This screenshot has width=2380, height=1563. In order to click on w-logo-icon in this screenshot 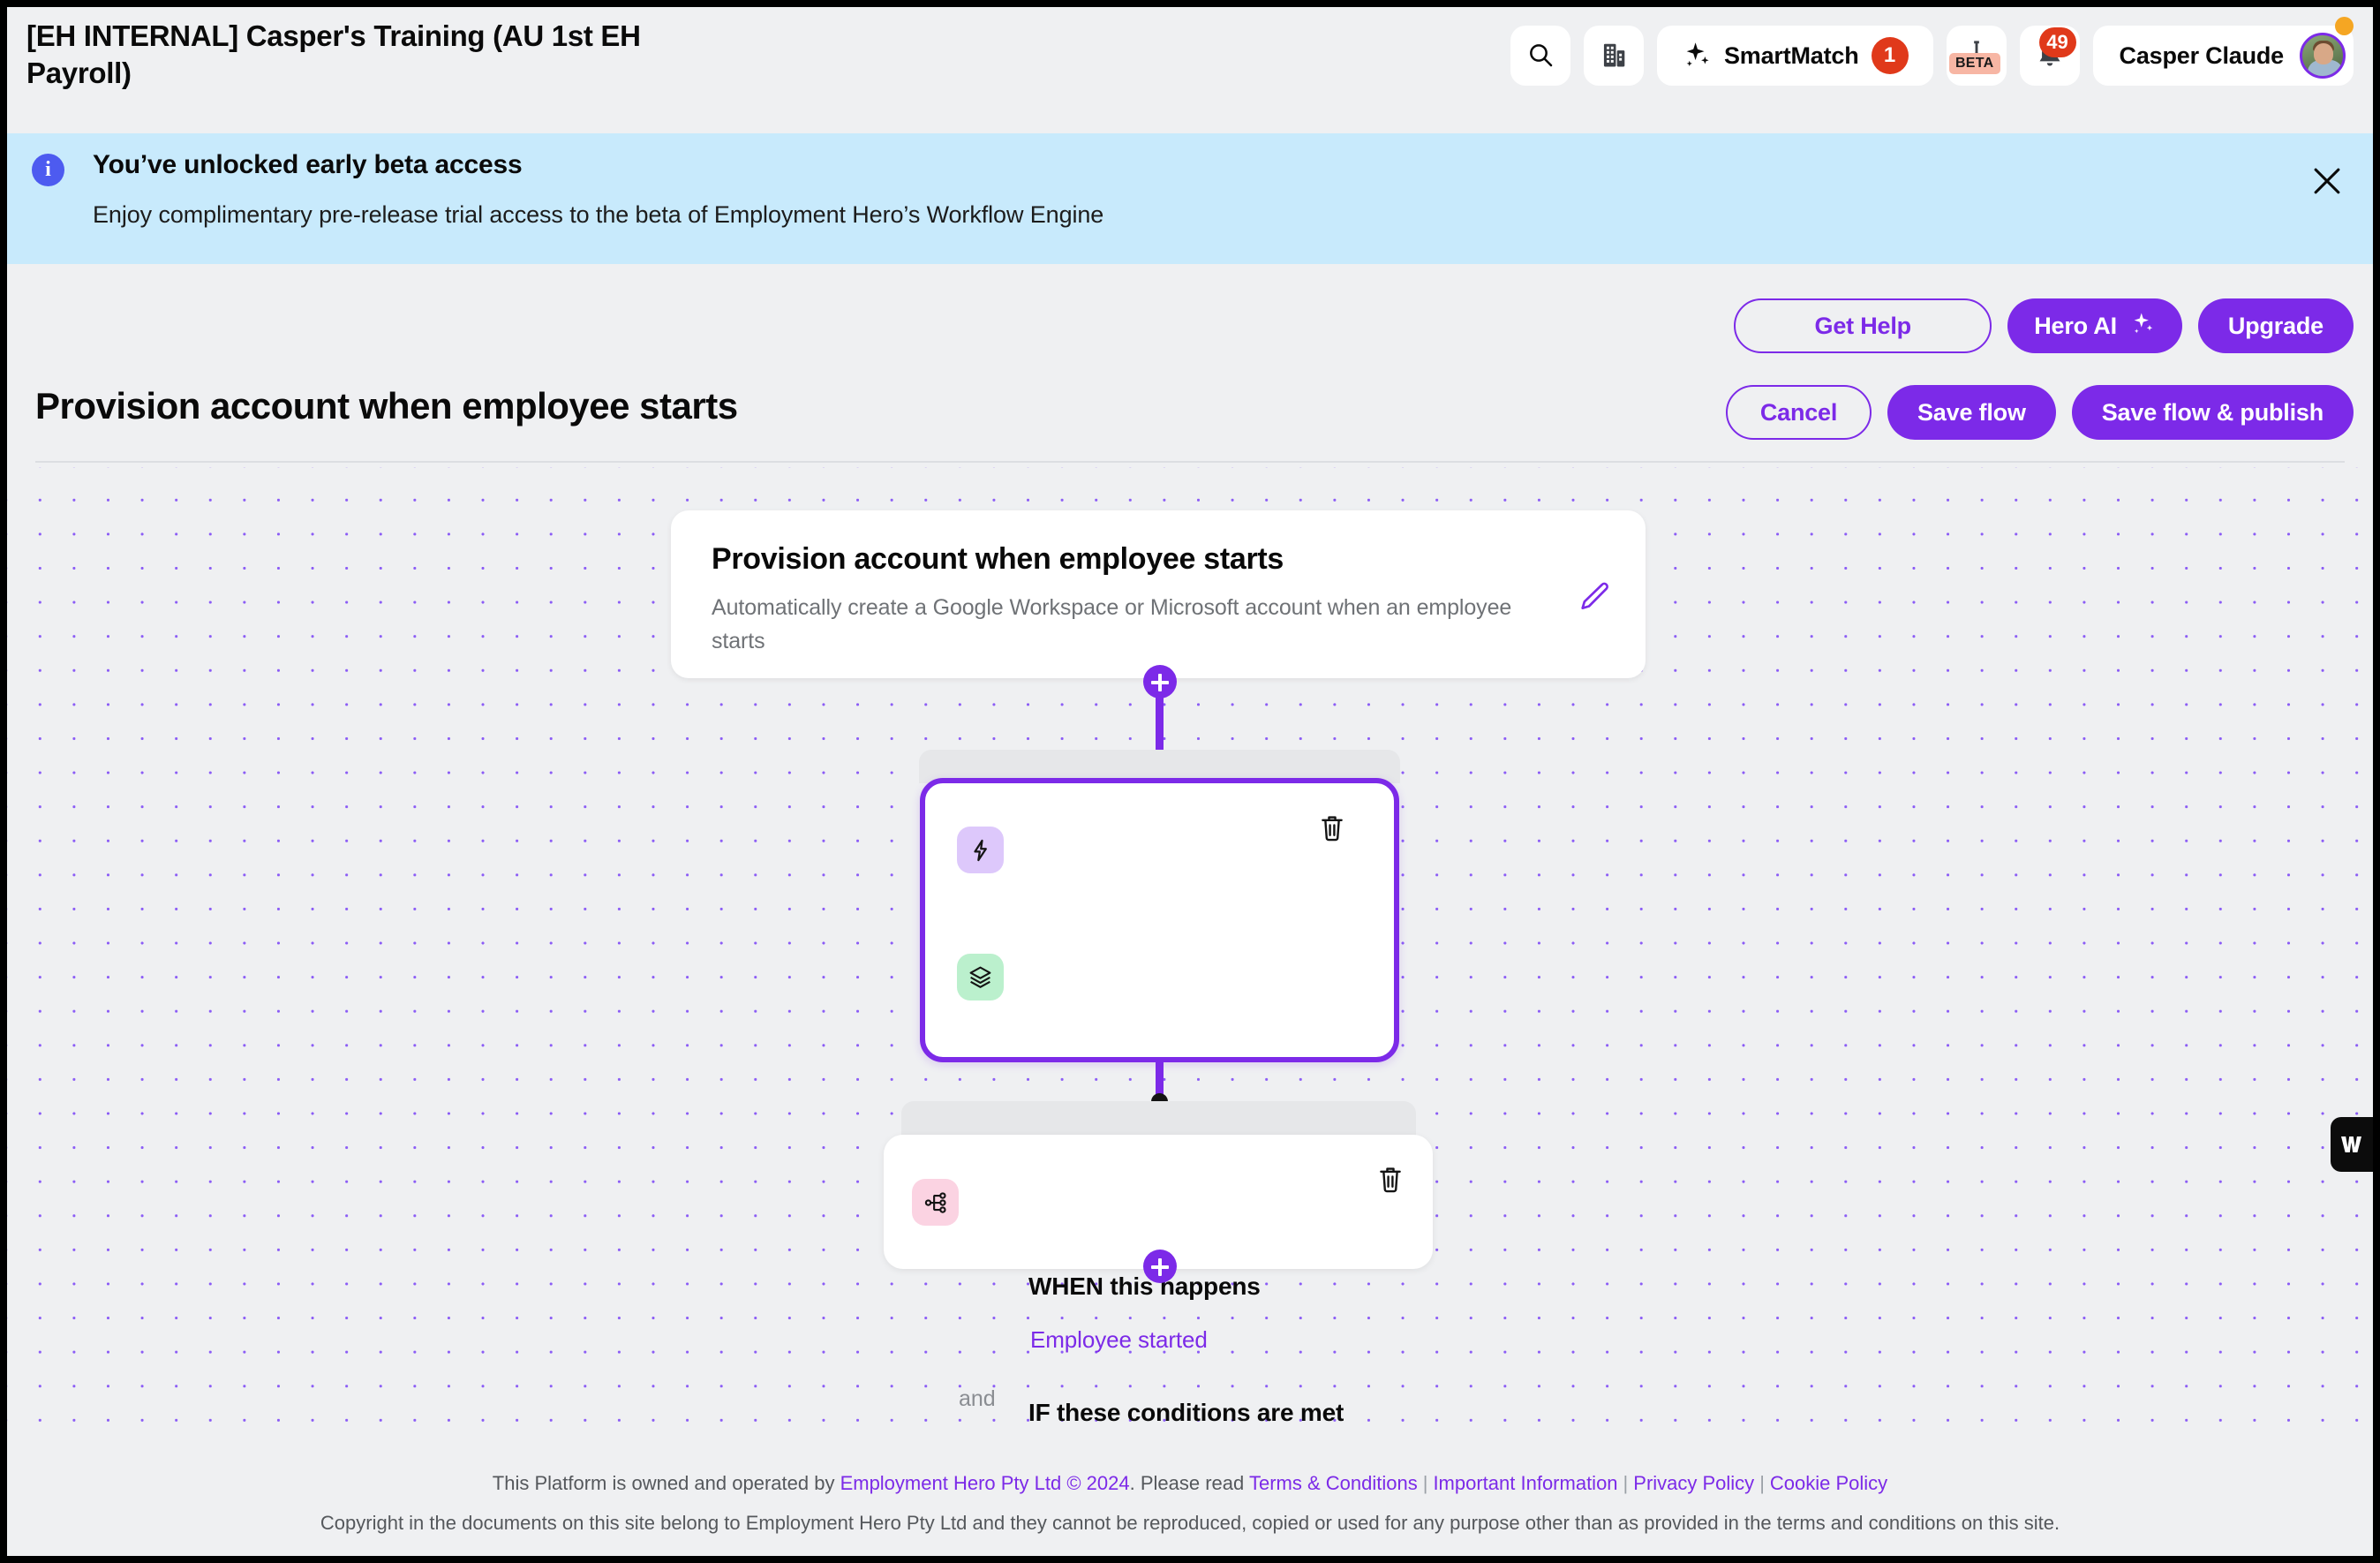, I will do `click(2351, 1144)`.